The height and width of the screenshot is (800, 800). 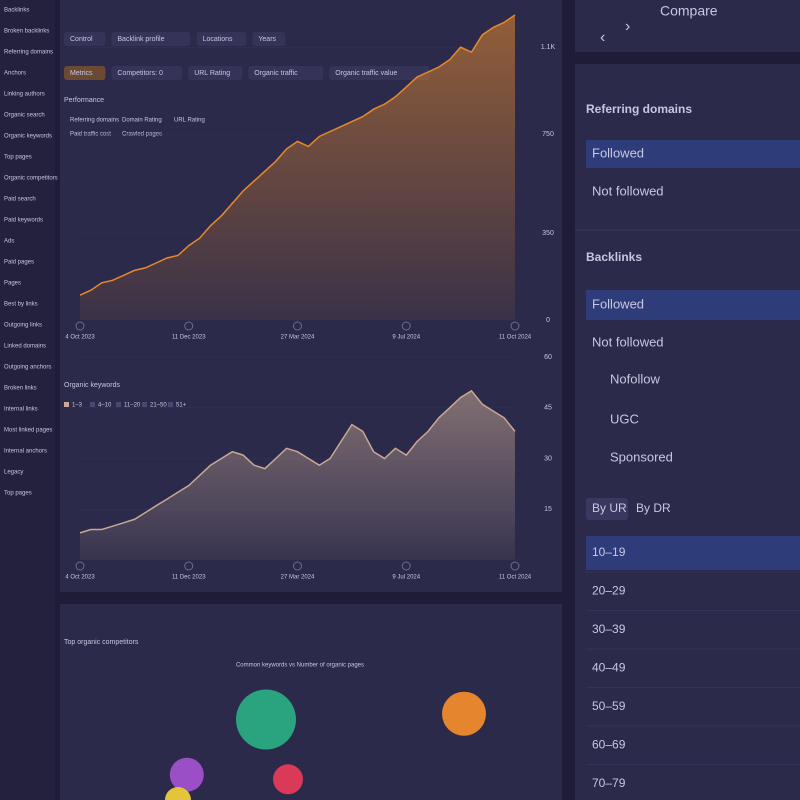 I want to click on control-label: Organic traffic value, so click(x=366, y=73).